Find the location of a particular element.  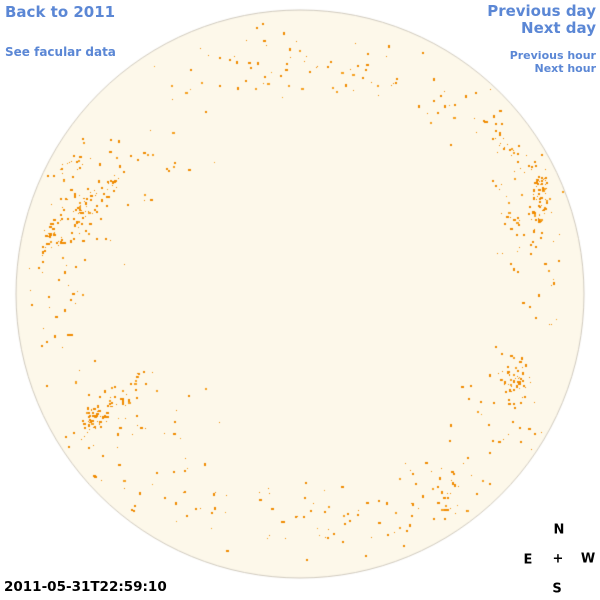

hour-navigation: Previous hour Next hour is located at coordinates (553, 62).